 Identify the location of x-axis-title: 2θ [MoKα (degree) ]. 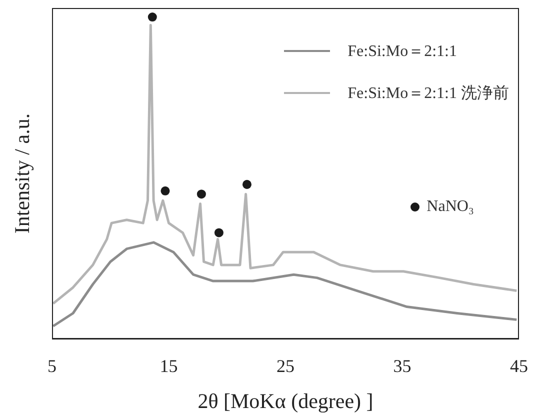
(286, 401).